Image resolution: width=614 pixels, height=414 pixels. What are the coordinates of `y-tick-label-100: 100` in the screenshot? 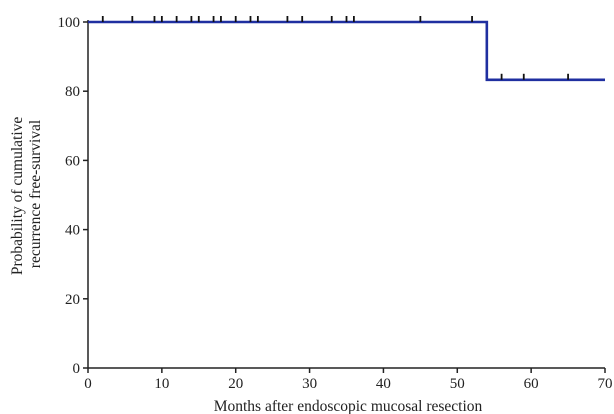 It's located at (69, 23).